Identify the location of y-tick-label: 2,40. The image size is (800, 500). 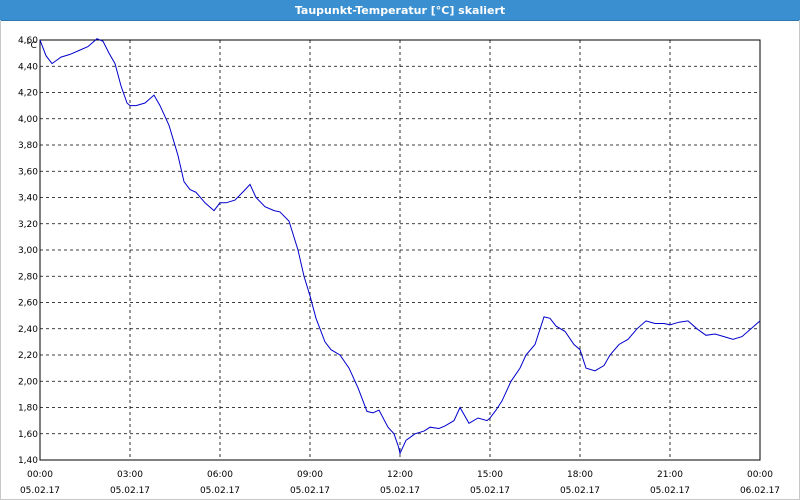
(28, 330).